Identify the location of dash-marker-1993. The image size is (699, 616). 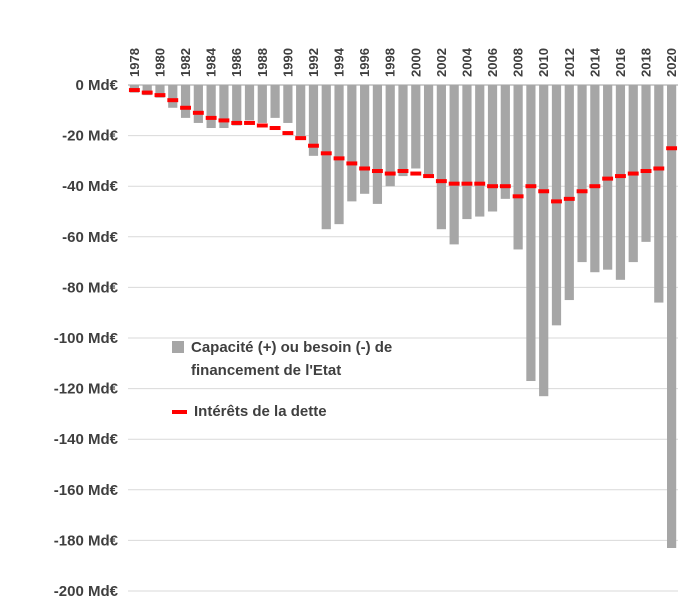
(326, 153).